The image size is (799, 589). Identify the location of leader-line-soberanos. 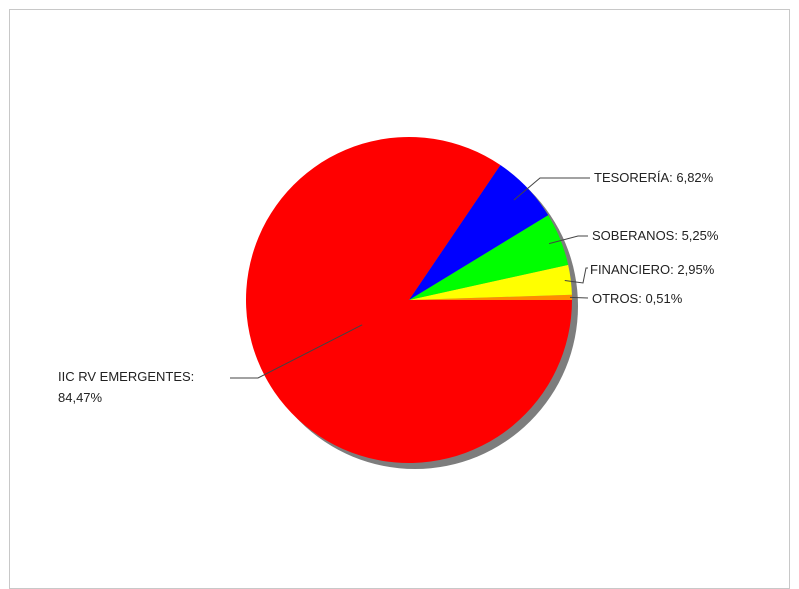
(568, 240).